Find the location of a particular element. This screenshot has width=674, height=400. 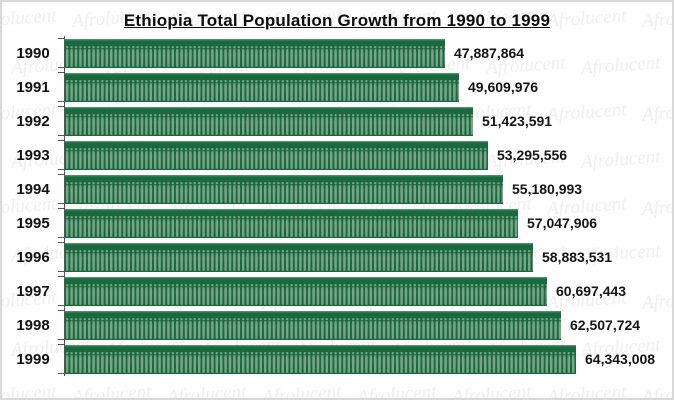

value-label: 55,180,993 is located at coordinates (547, 189).